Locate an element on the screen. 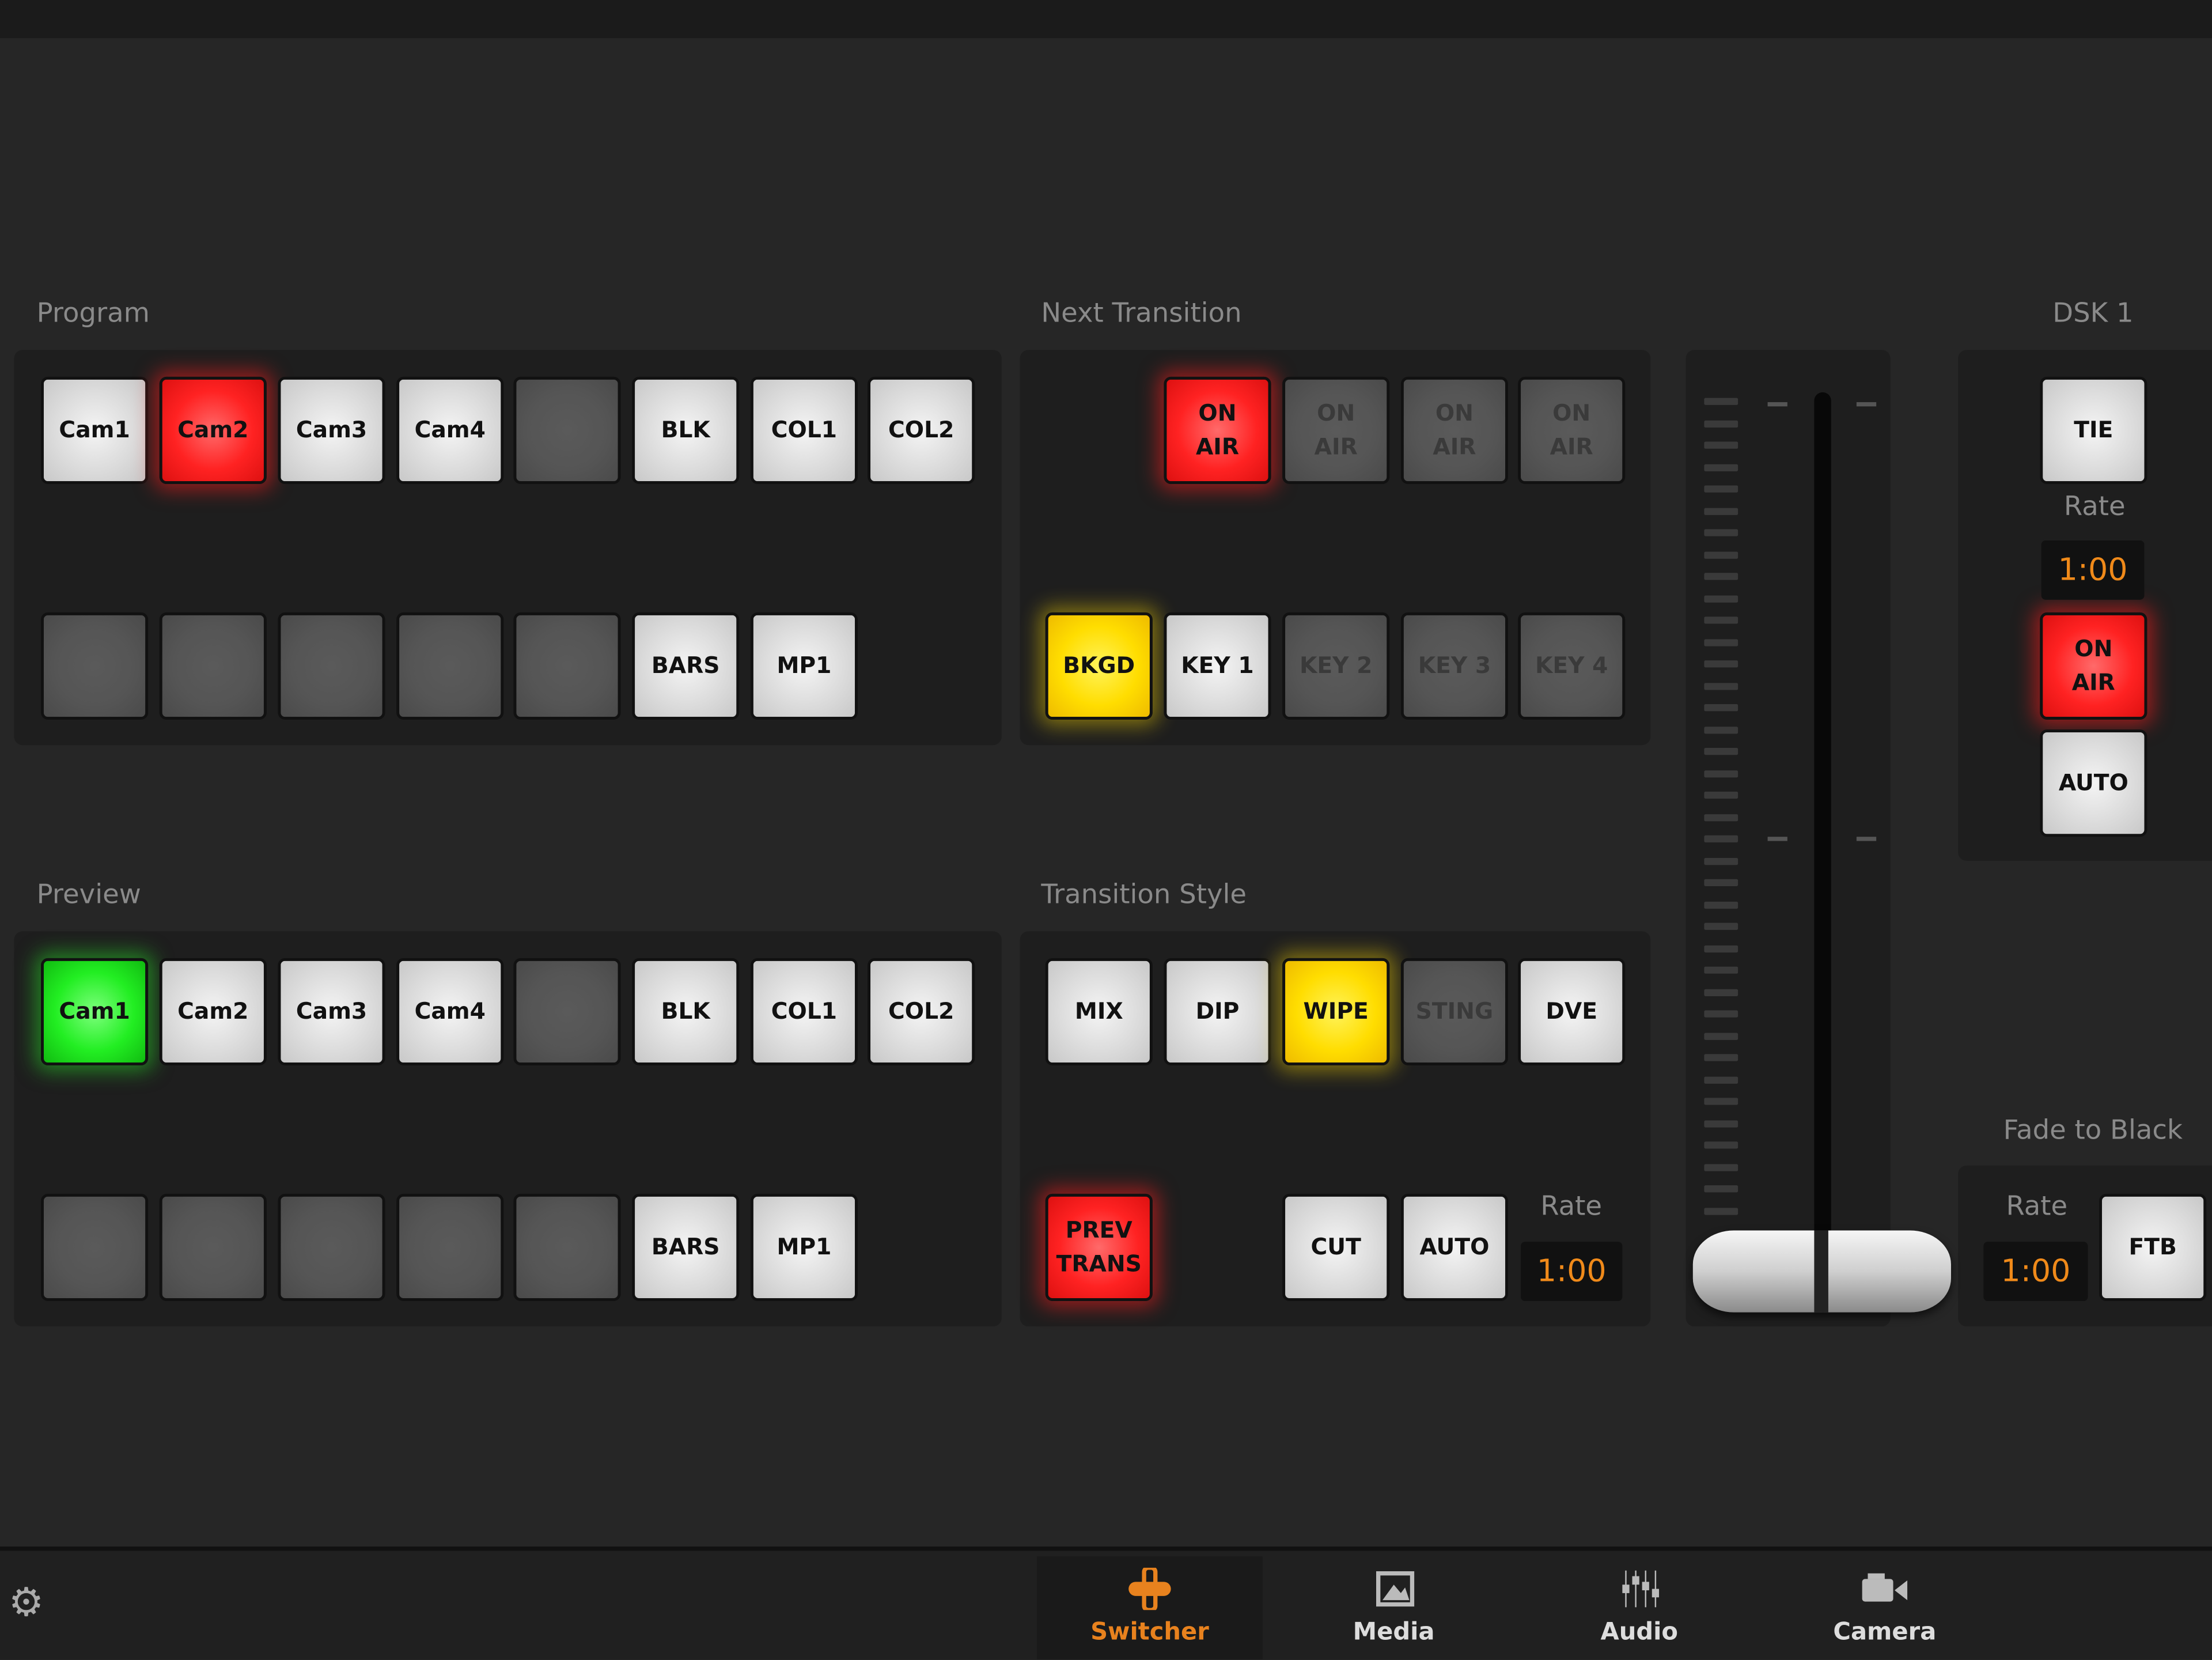  preview-button: Cam4 is located at coordinates (450, 1011).